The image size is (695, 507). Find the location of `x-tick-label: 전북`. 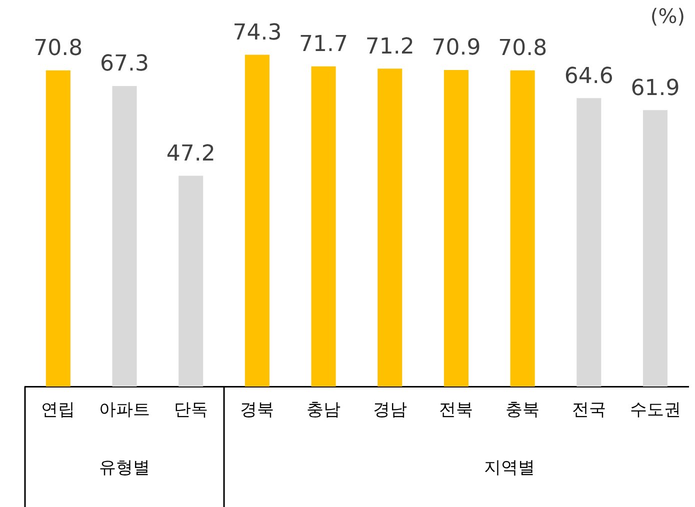

x-tick-label: 전북 is located at coordinates (456, 410).